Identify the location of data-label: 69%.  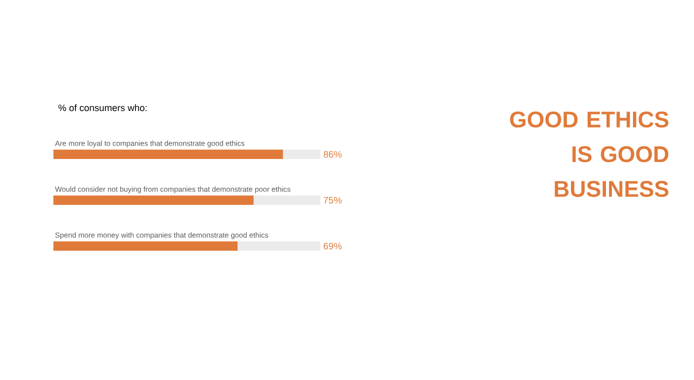
(333, 246).